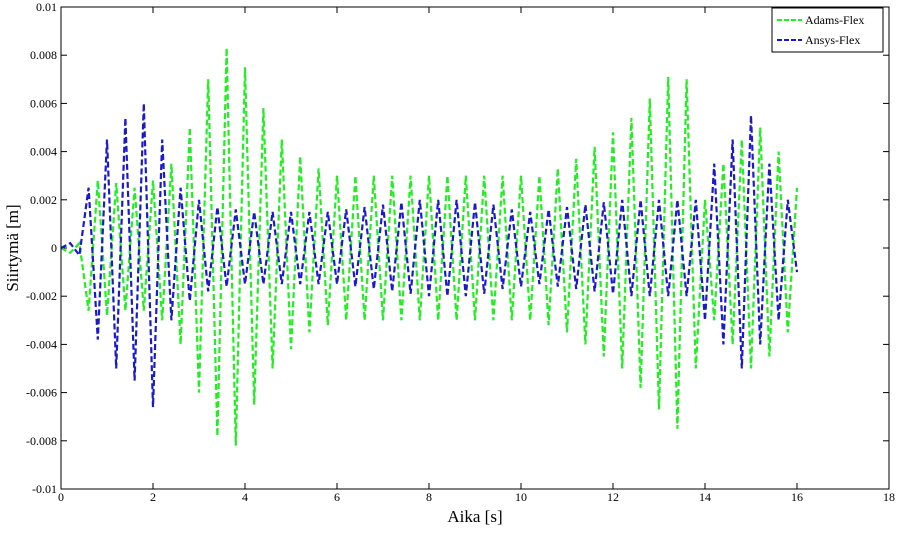 The width and height of the screenshot is (904, 535). Describe the element at coordinates (43, 103) in the screenshot. I see `y-tick-label: 0.006` at that location.